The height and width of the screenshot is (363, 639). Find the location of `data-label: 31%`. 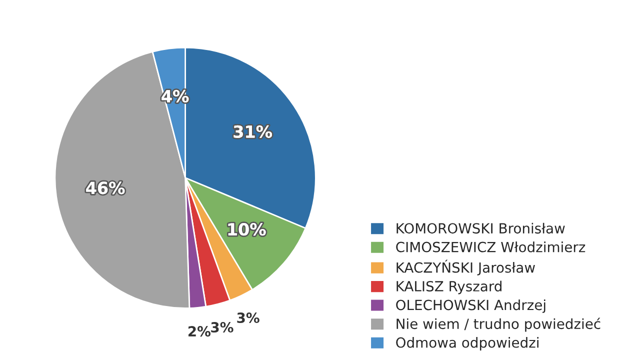

data-label: 31% is located at coordinates (253, 131).